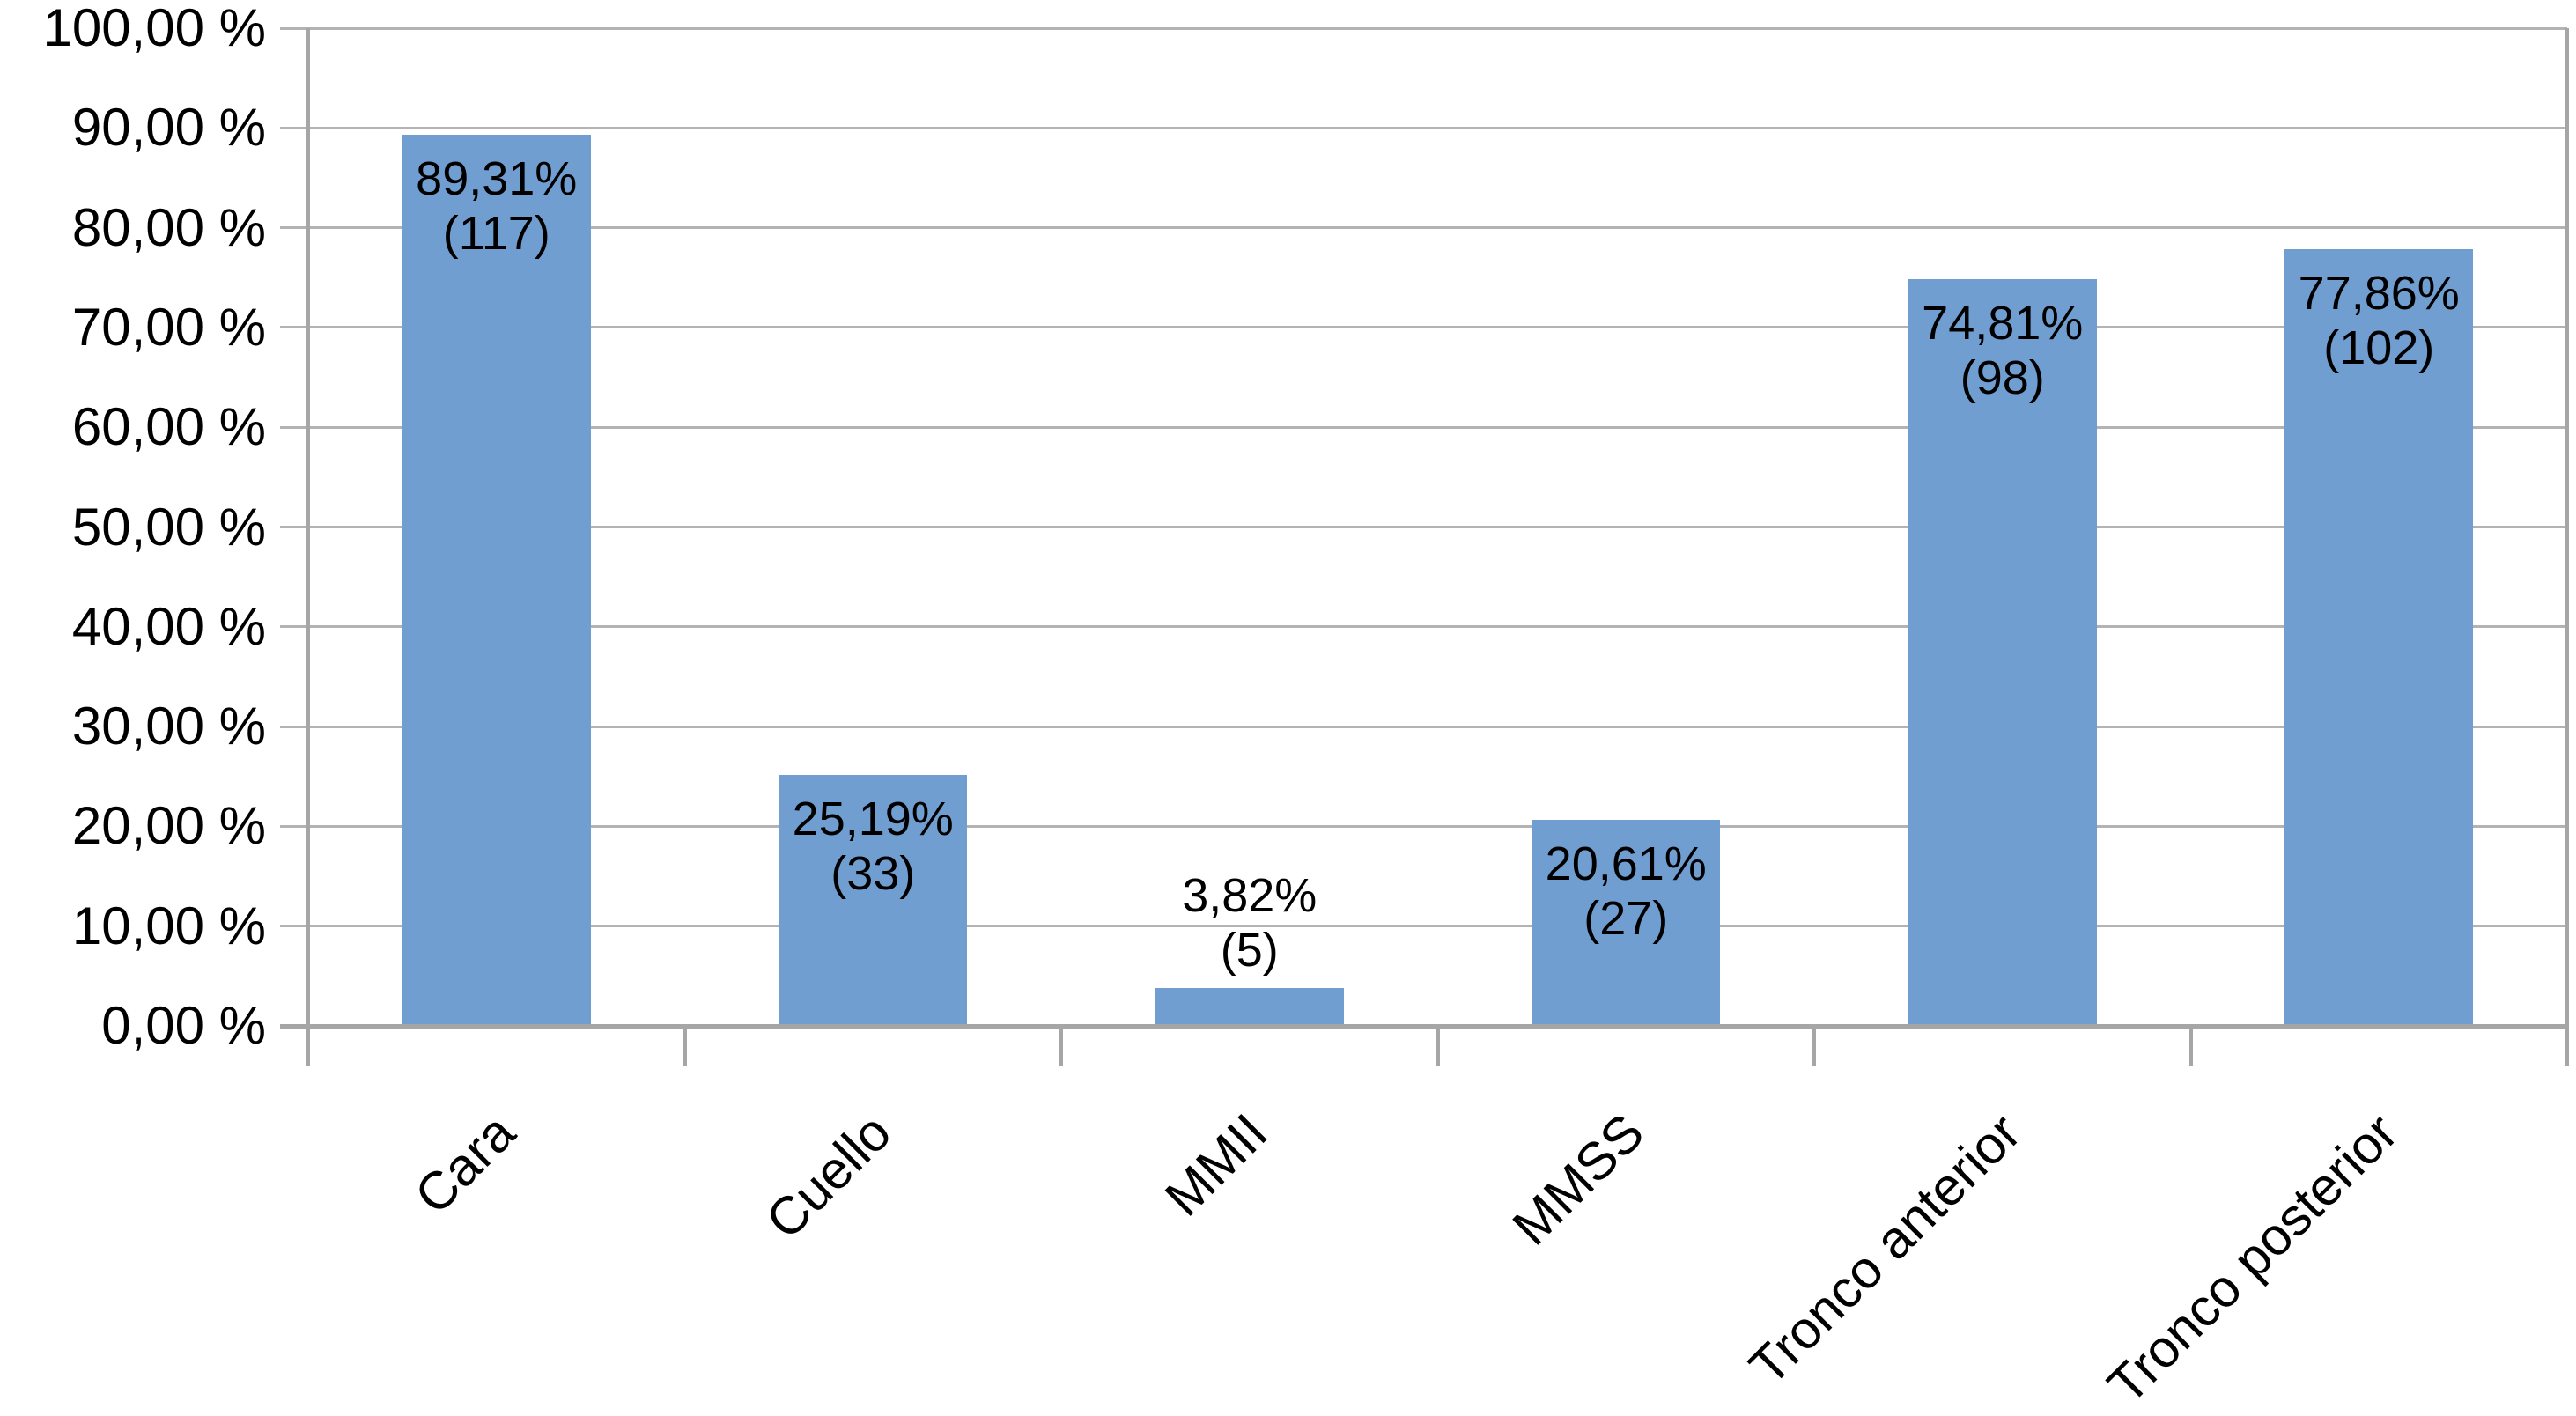 The height and width of the screenshot is (1416, 2576). I want to click on bar-value-label: 3,82%, so click(1250, 895).